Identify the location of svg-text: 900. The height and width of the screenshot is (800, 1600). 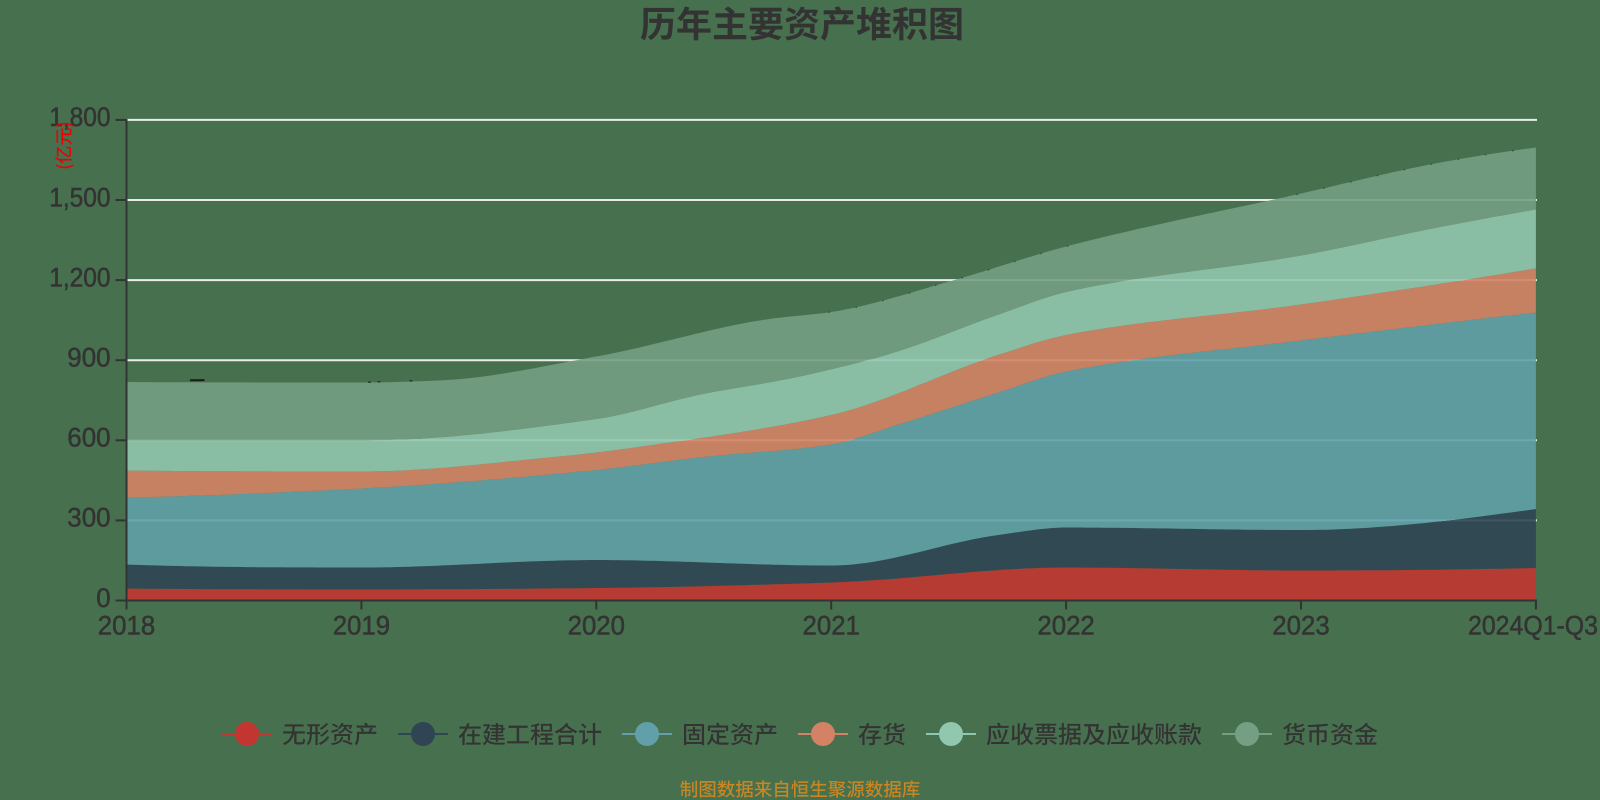
(88, 358).